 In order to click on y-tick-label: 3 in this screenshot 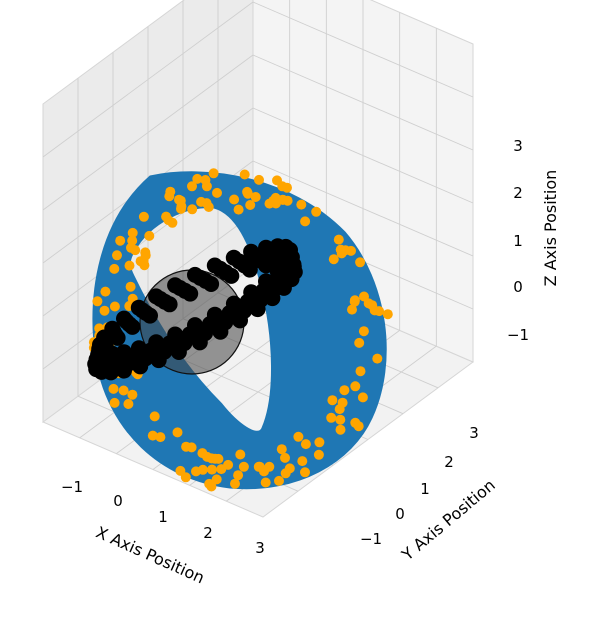, I will do `click(474, 433)`.